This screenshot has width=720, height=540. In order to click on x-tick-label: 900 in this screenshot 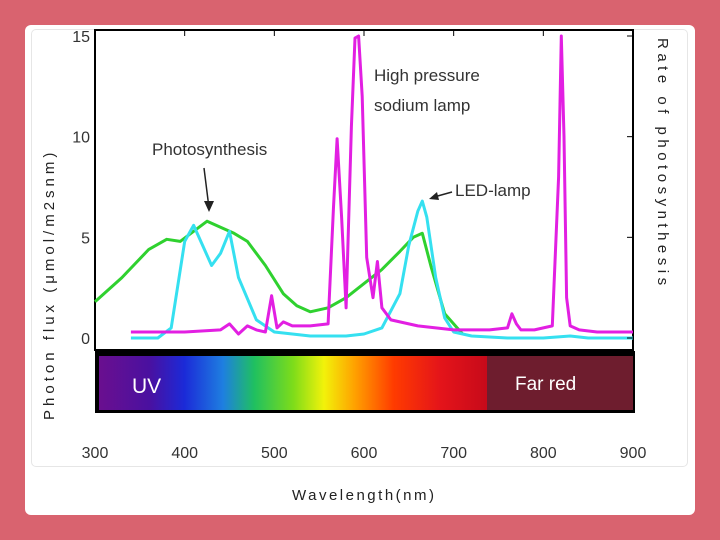, I will do `click(633, 453)`.